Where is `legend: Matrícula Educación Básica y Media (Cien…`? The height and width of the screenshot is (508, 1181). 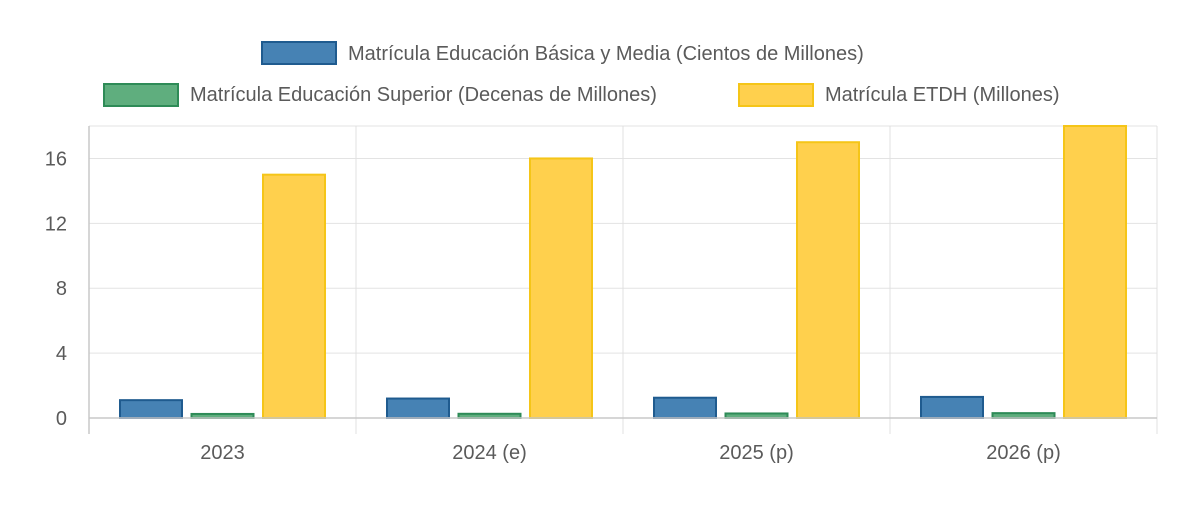
legend: Matrícula Educación Básica y Media (Cien… is located at coordinates (581, 74).